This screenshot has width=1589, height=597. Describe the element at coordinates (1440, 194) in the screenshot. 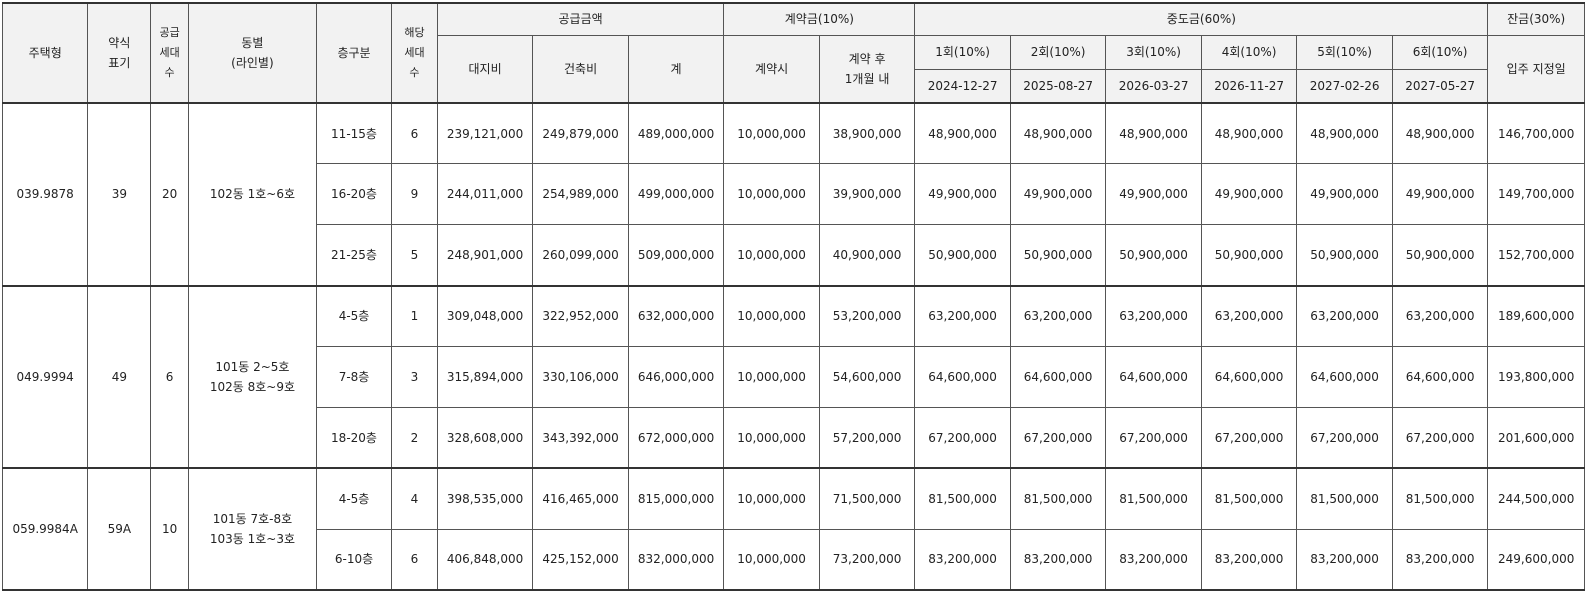

I see `cell-interim-6: 49,900,000` at that location.